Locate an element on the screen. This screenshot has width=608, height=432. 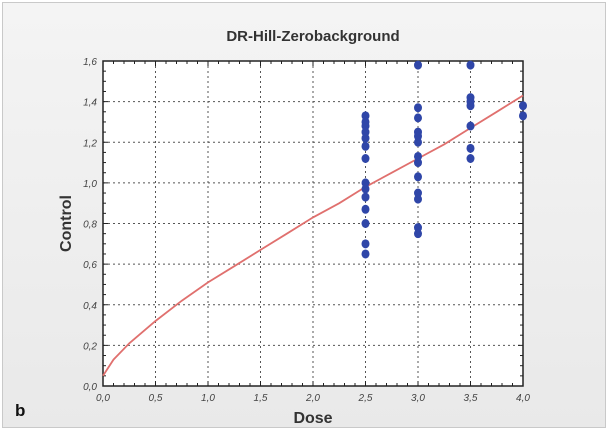
y-tick-label: 0,2 is located at coordinates (90, 346).